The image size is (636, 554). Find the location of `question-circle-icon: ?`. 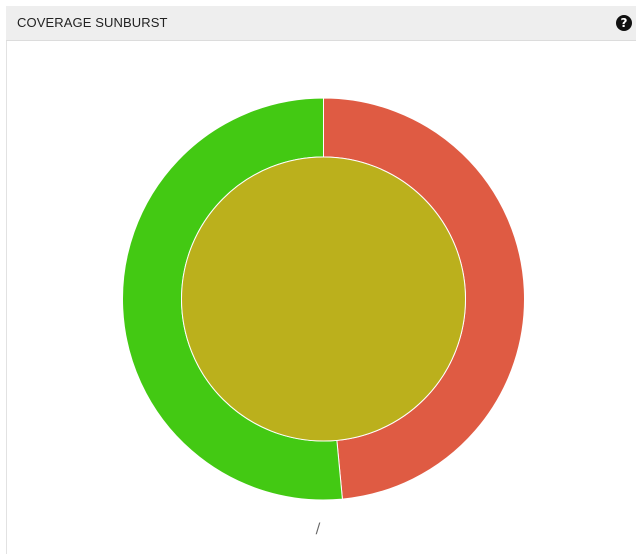

question-circle-icon: ? is located at coordinates (624, 23).